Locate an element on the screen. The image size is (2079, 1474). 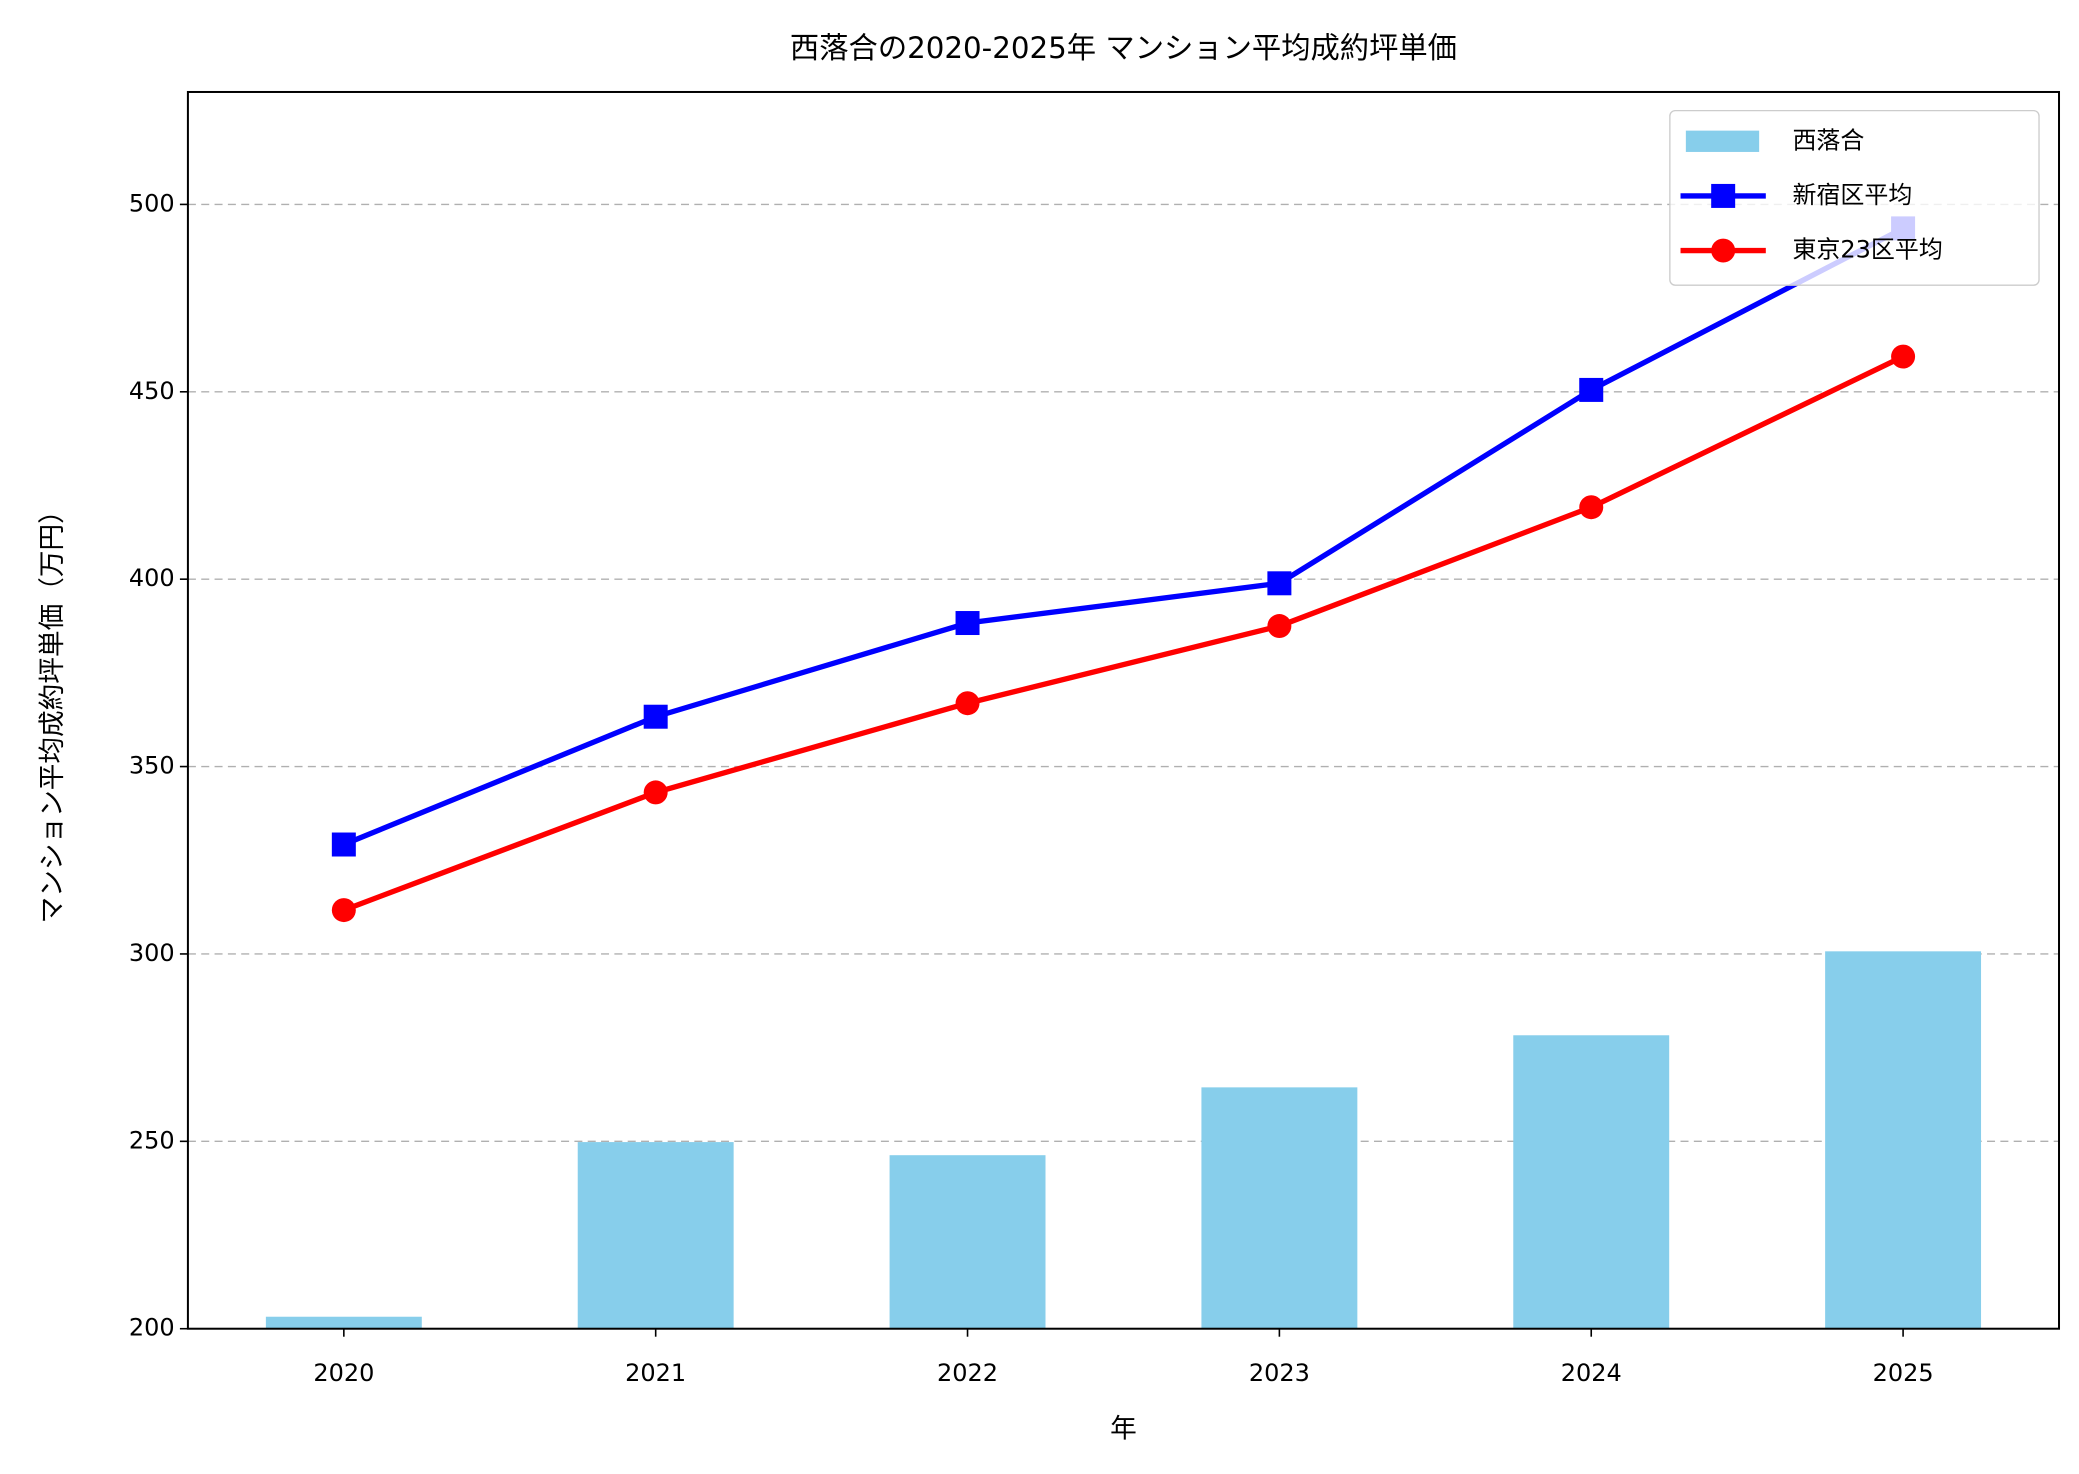
legend-label: 西落合 is located at coordinates (1828, 140).